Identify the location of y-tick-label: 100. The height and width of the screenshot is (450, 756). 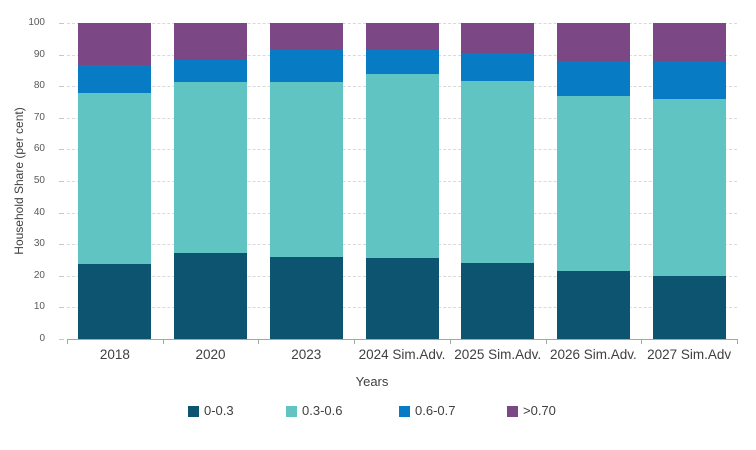
(36, 22).